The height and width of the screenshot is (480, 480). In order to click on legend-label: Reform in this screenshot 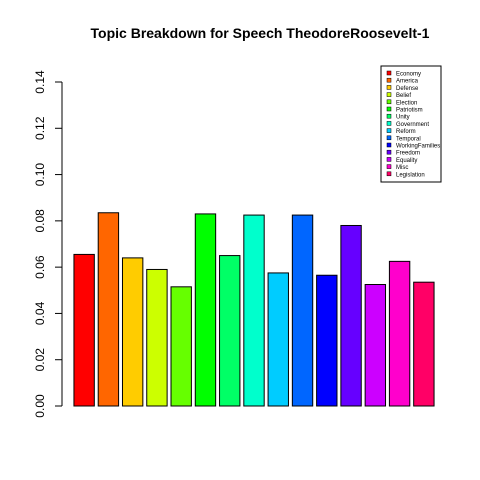, I will do `click(406, 132)`.